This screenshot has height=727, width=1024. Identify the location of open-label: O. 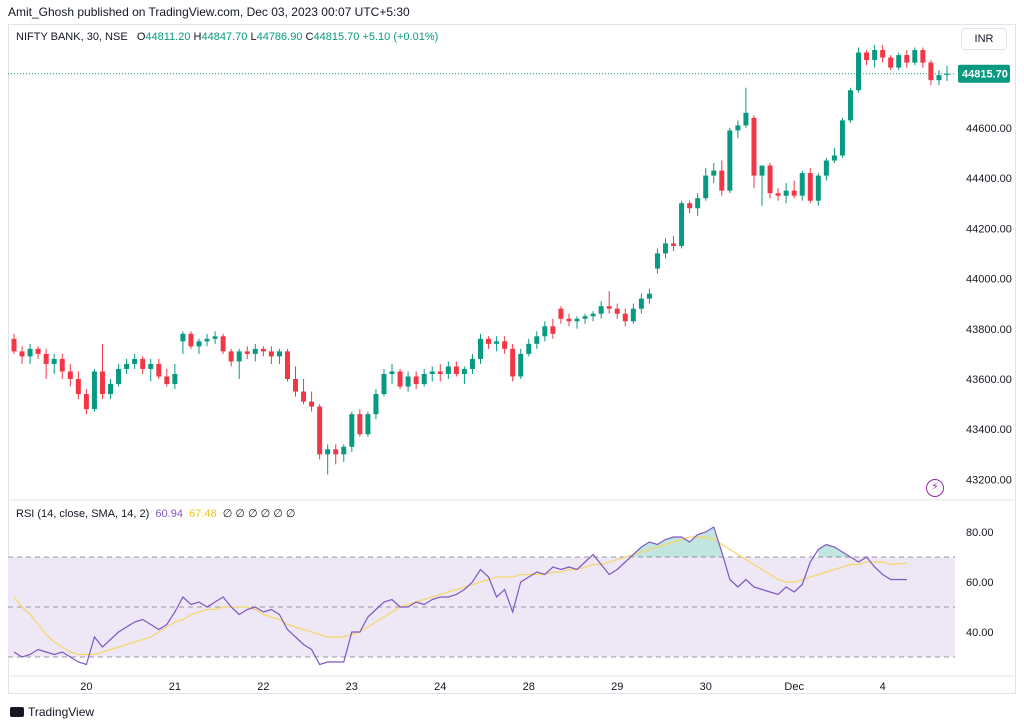
(141, 37).